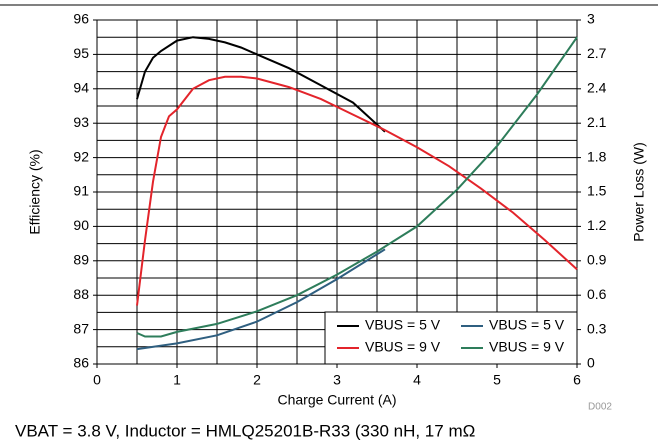 This screenshot has height=444, width=658. What do you see at coordinates (81, 156) in the screenshot?
I see `y-tick-label: 92` at bounding box center [81, 156].